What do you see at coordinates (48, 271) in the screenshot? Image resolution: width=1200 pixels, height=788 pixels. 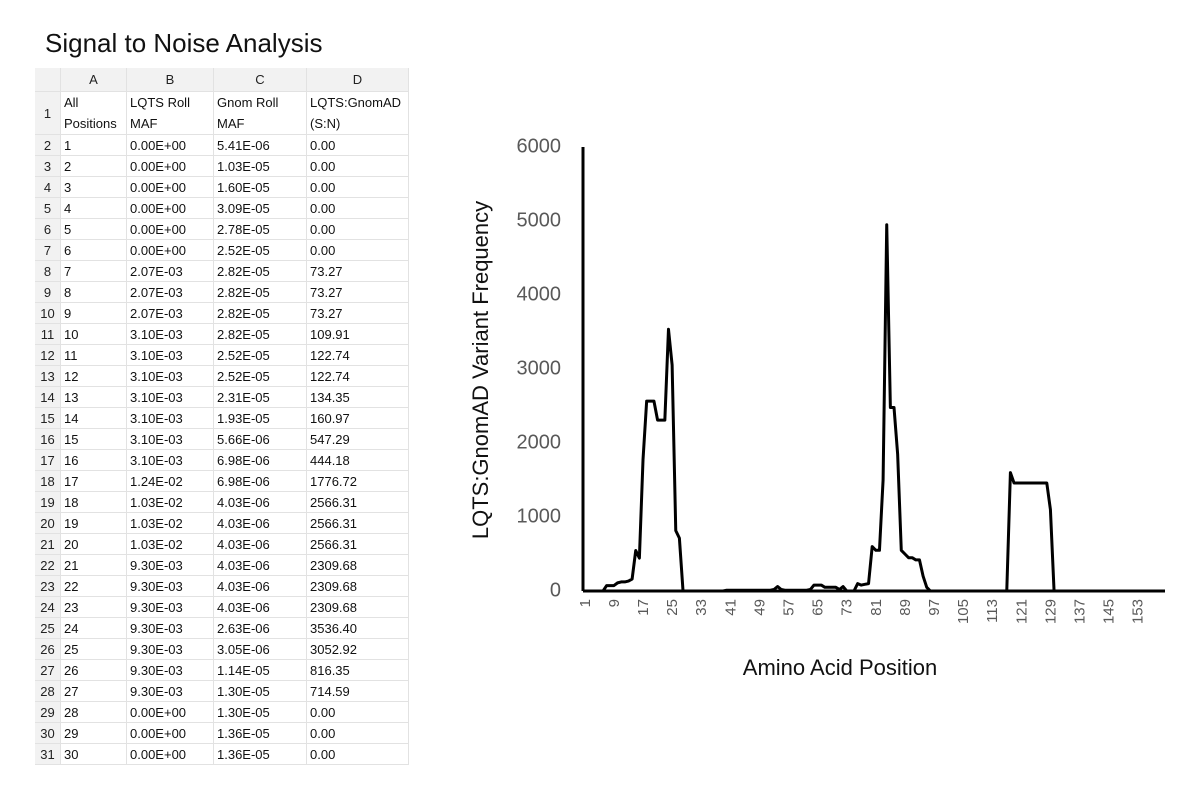 I see `row-number: 8` at bounding box center [48, 271].